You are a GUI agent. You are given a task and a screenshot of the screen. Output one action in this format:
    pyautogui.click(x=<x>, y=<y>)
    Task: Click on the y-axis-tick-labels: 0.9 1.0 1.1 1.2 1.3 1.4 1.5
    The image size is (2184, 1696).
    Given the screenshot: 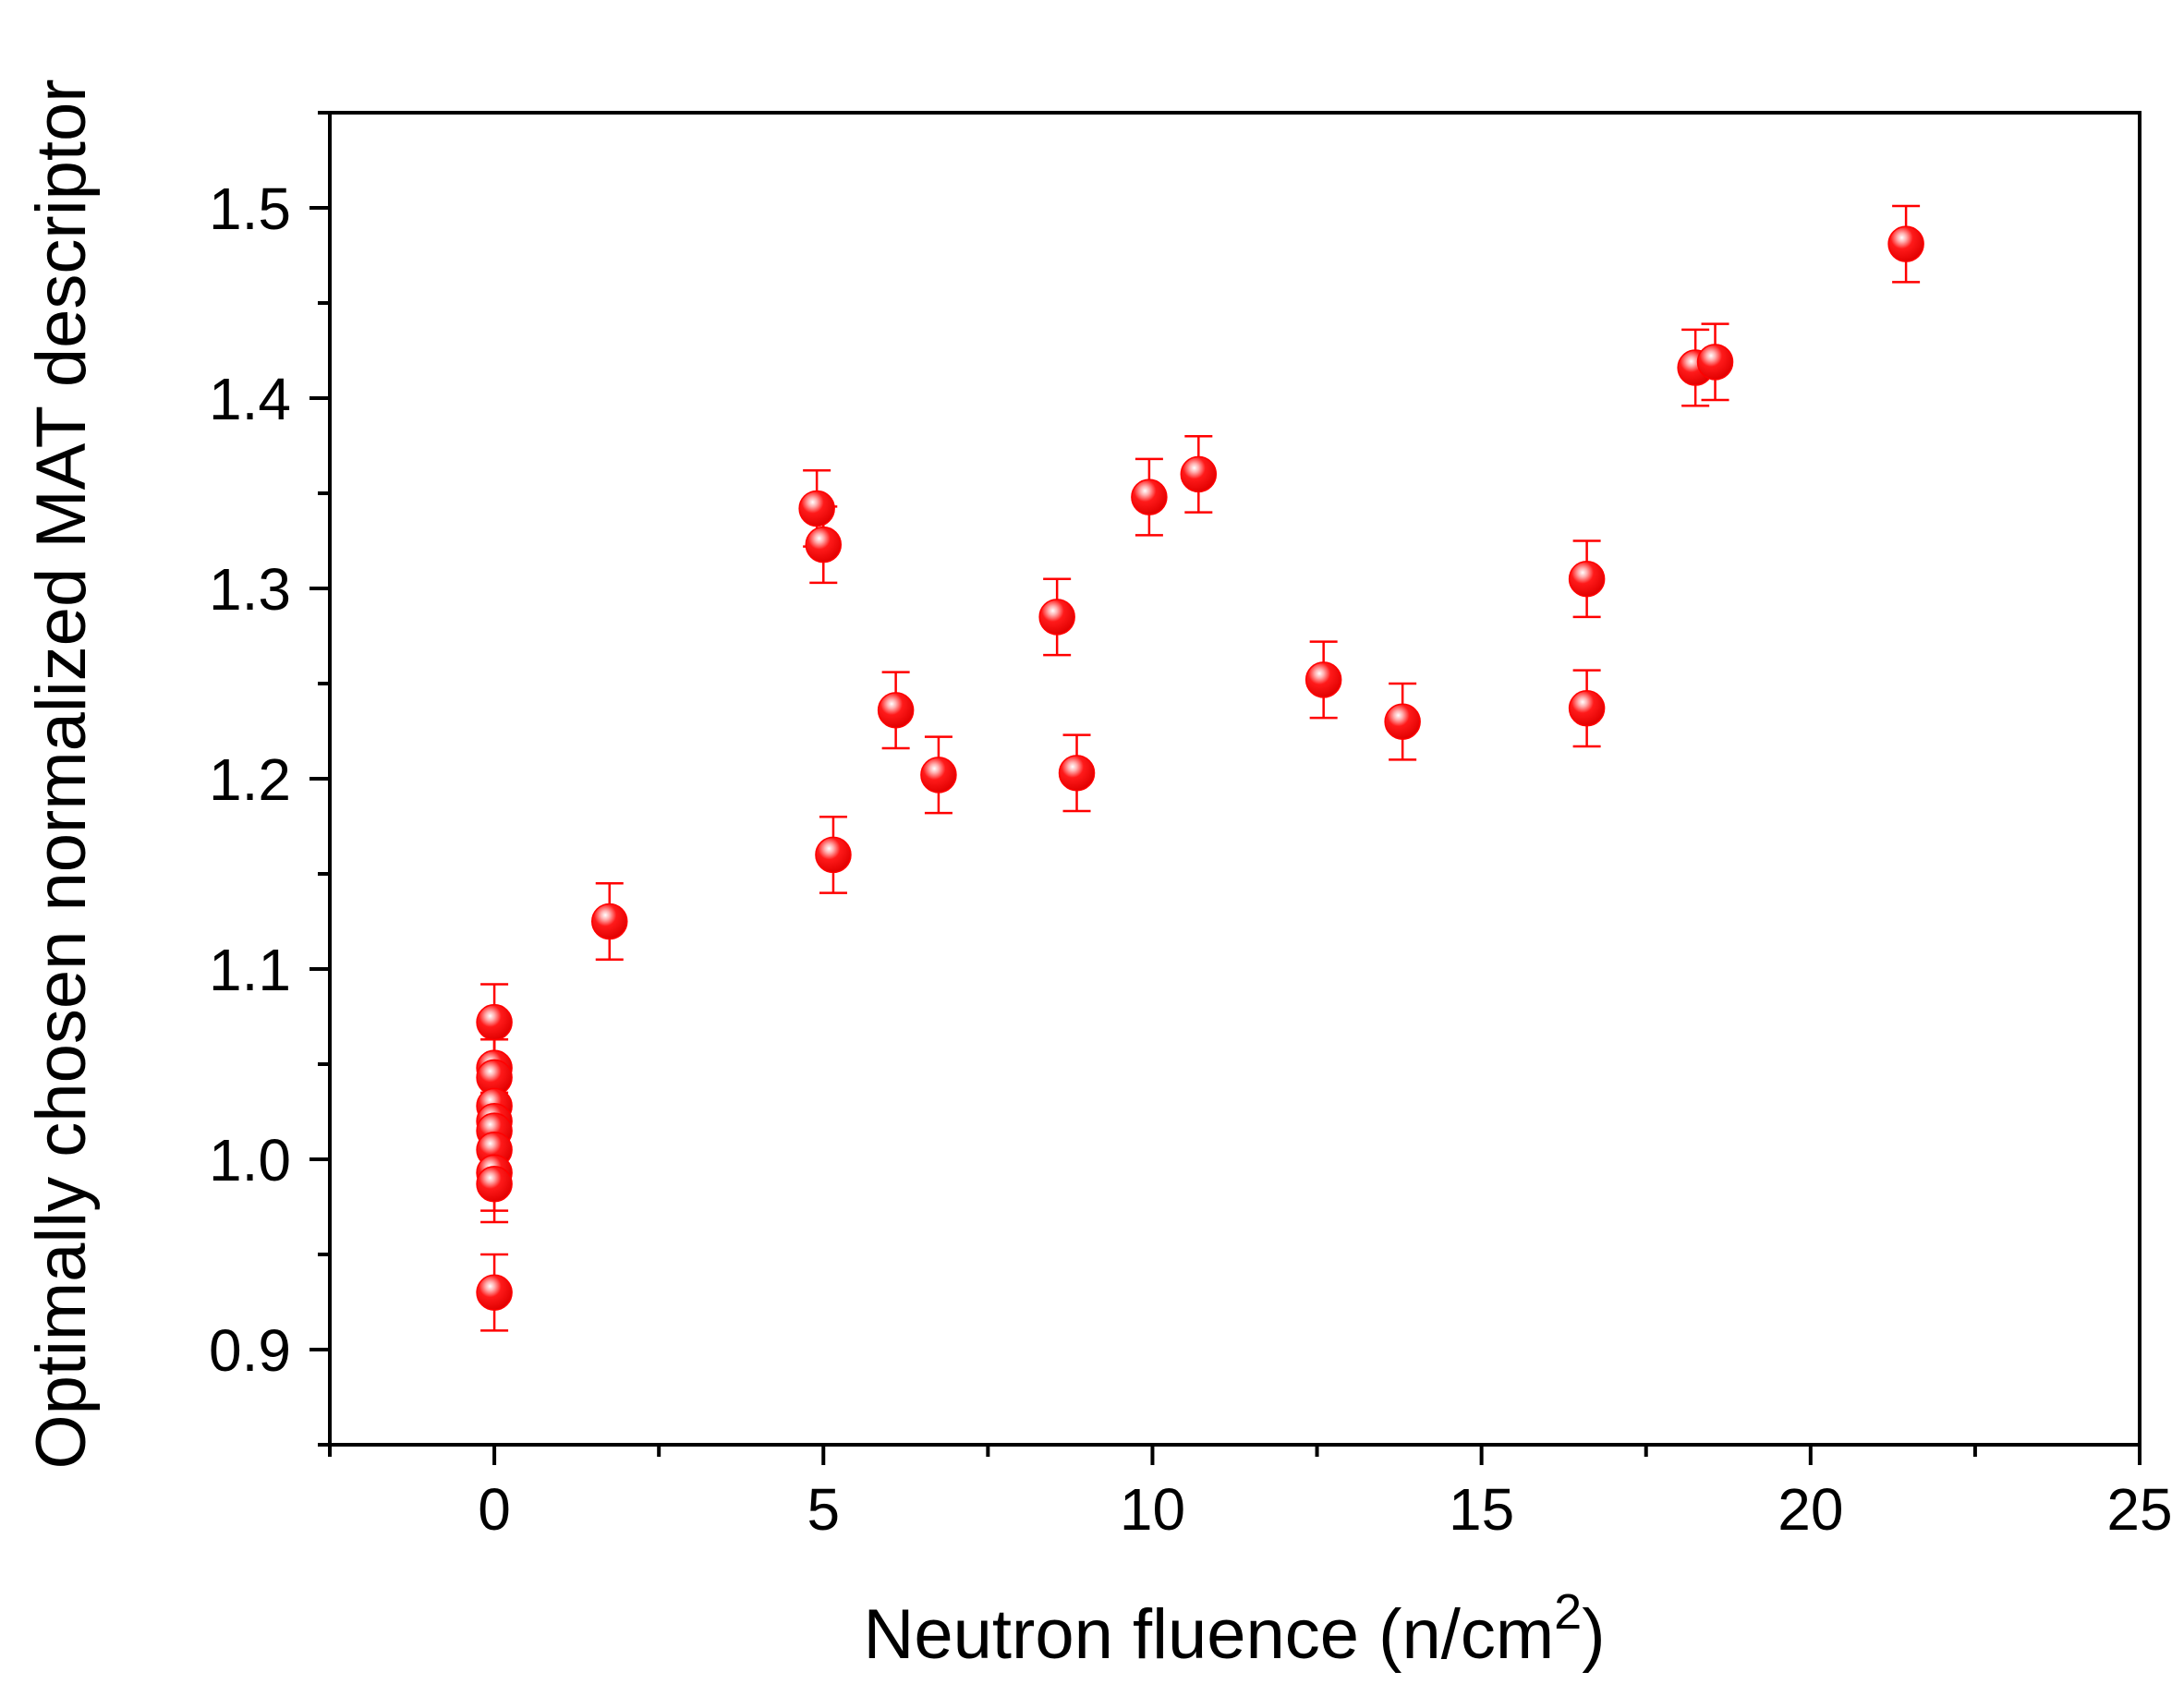 What is the action you would take?
    pyautogui.click(x=250, y=780)
    